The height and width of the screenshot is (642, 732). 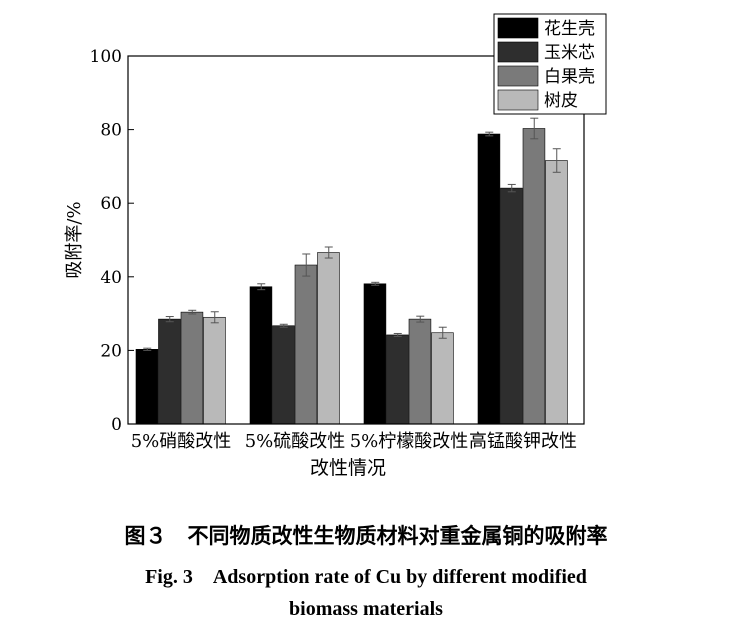 I want to click on y-axis-label: 吸附率/%, so click(x=74, y=239).